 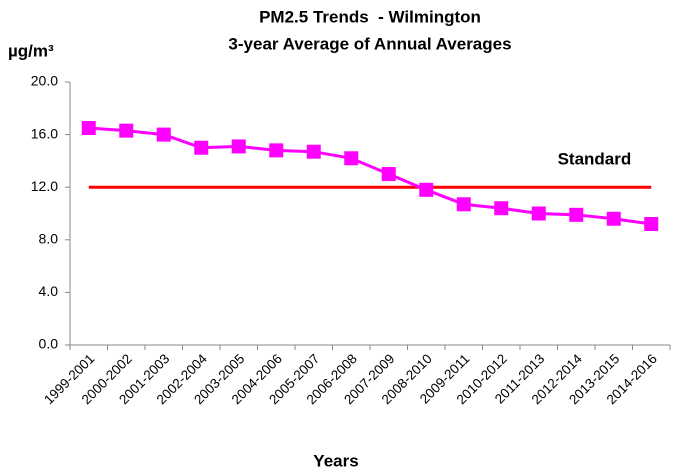 What do you see at coordinates (49, 344) in the screenshot?
I see `y-tick-label: 0.0` at bounding box center [49, 344].